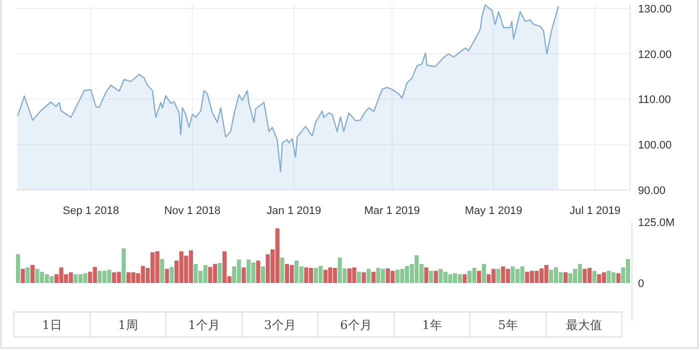 The image size is (700, 350). Describe the element at coordinates (356, 325) in the screenshot. I see `text: 6个月` at that location.